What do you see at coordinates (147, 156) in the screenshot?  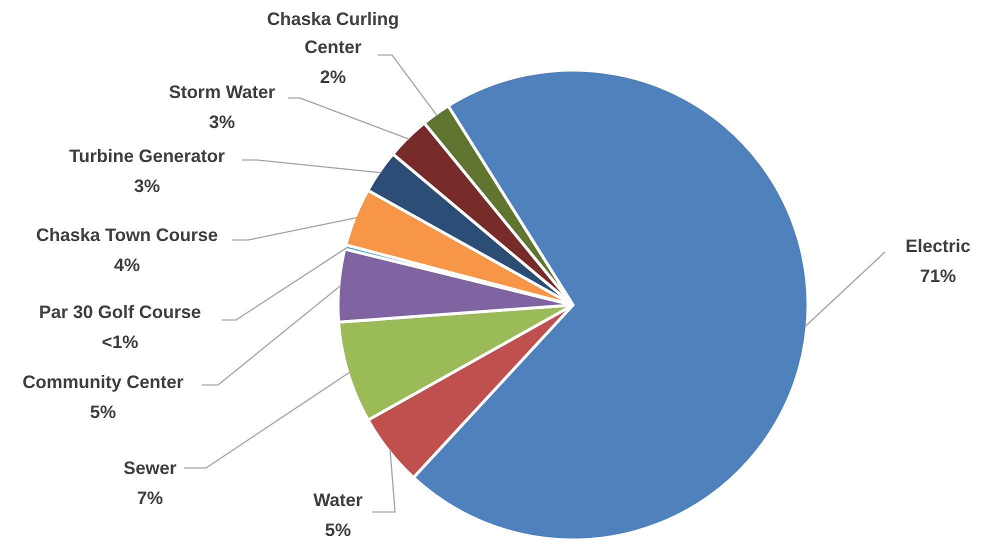 I see `slice-label: Turbine Generator` at bounding box center [147, 156].